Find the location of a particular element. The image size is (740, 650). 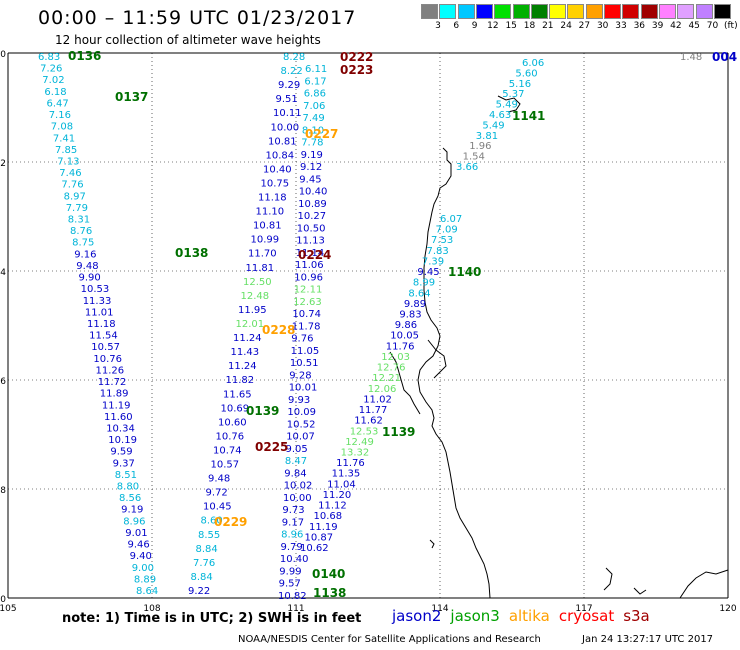

y-tick-label: -24 is located at coordinates (3, 273).